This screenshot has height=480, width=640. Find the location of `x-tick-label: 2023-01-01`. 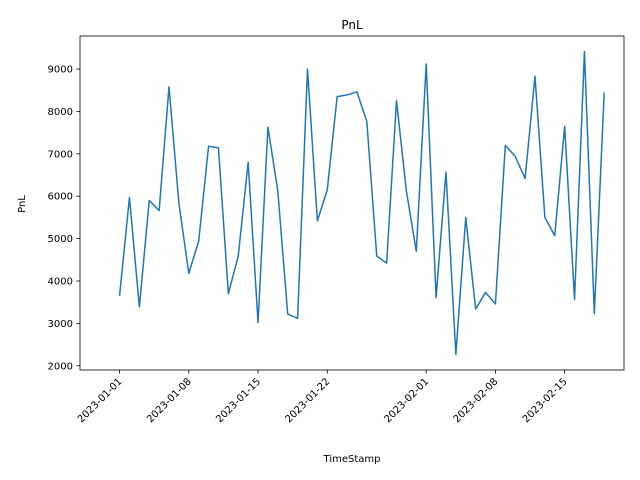

x-tick-label: 2023-01-01 is located at coordinates (100, 400).